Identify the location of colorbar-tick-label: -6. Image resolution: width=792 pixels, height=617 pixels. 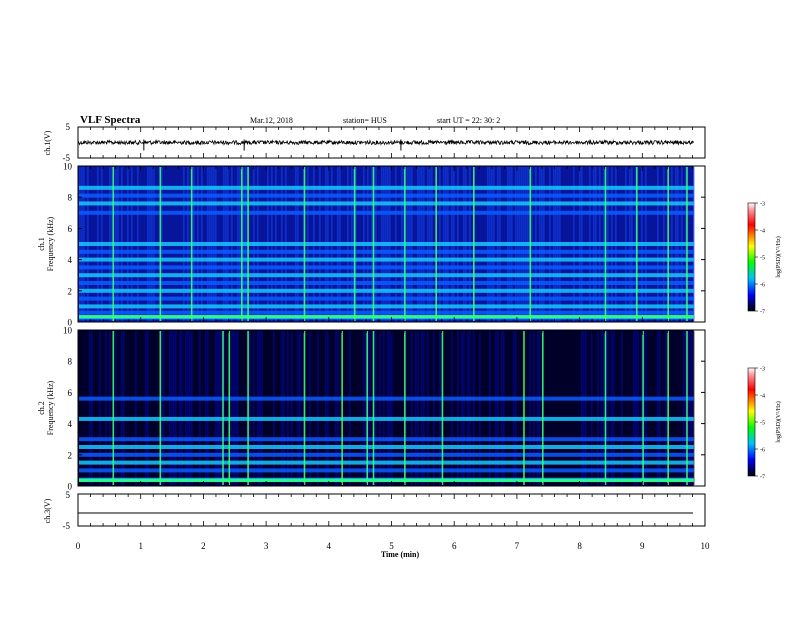
(762, 286).